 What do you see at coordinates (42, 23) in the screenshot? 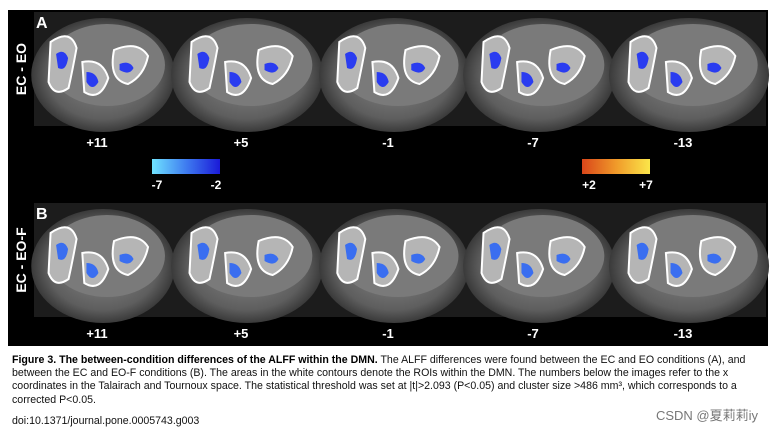
I see `panel-label: A` at bounding box center [42, 23].